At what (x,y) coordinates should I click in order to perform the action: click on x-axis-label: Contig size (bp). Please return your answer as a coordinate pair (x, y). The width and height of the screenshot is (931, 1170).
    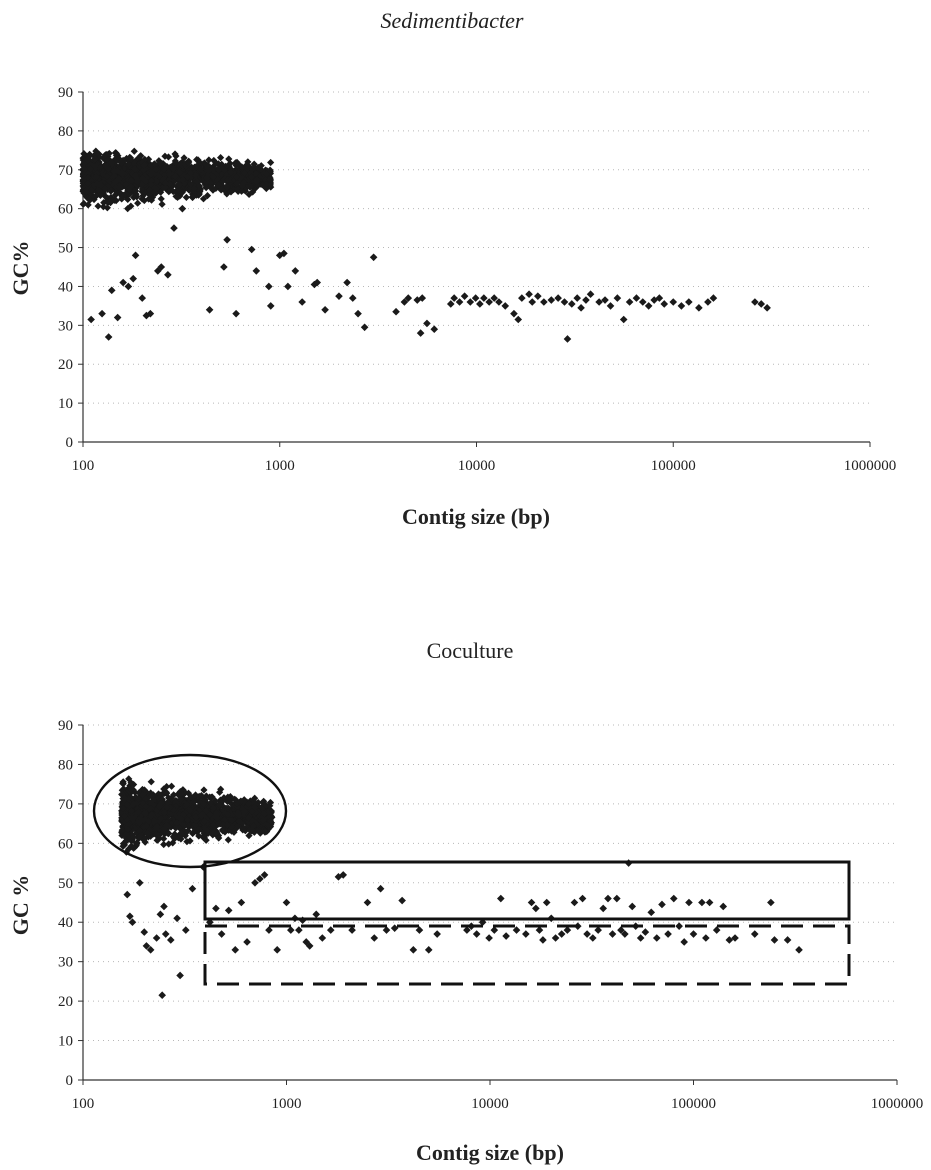
    Looking at the image, I should click on (490, 1152).